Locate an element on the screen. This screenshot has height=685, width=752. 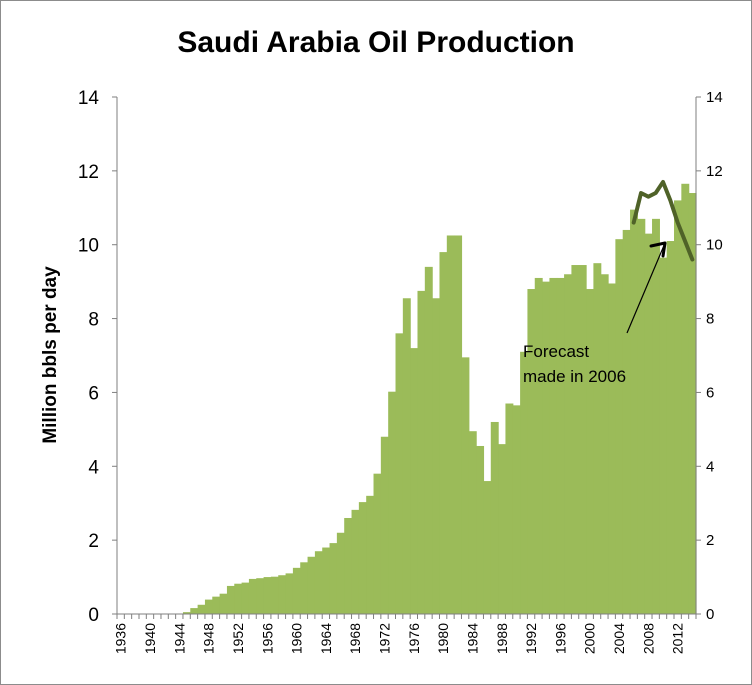
y-tick-label-left: 0 is located at coordinates (93, 615).